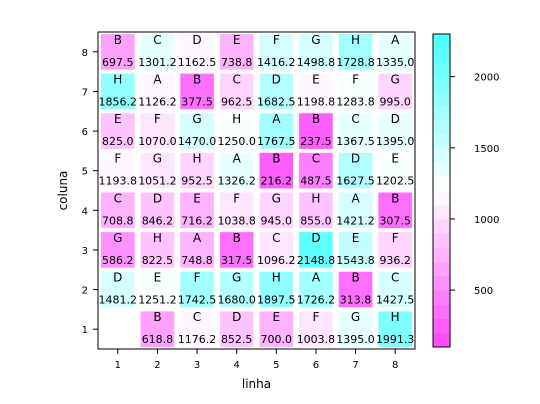 Image resolution: width=540 pixels, height=404 pixels. What do you see at coordinates (118, 365) in the screenshot?
I see `x-tick-label: 1` at bounding box center [118, 365].